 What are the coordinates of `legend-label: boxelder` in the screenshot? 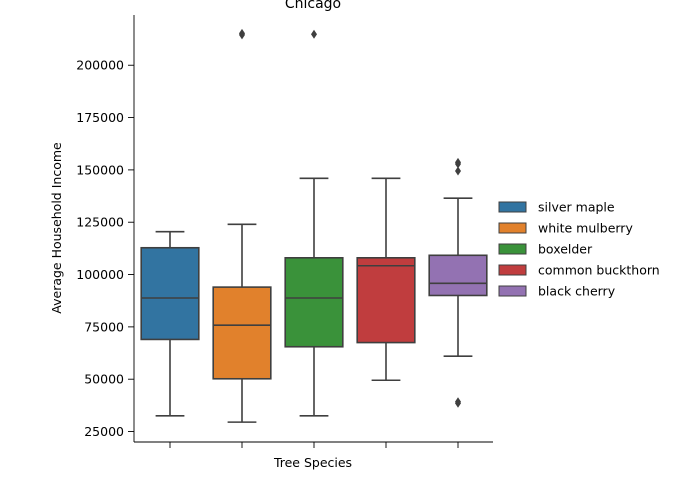 It's located at (565, 249).